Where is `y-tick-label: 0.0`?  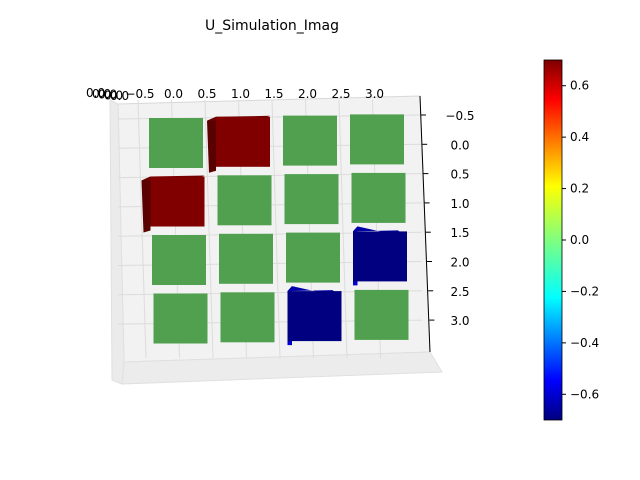 y-tick-label: 0.0 is located at coordinates (459, 145).